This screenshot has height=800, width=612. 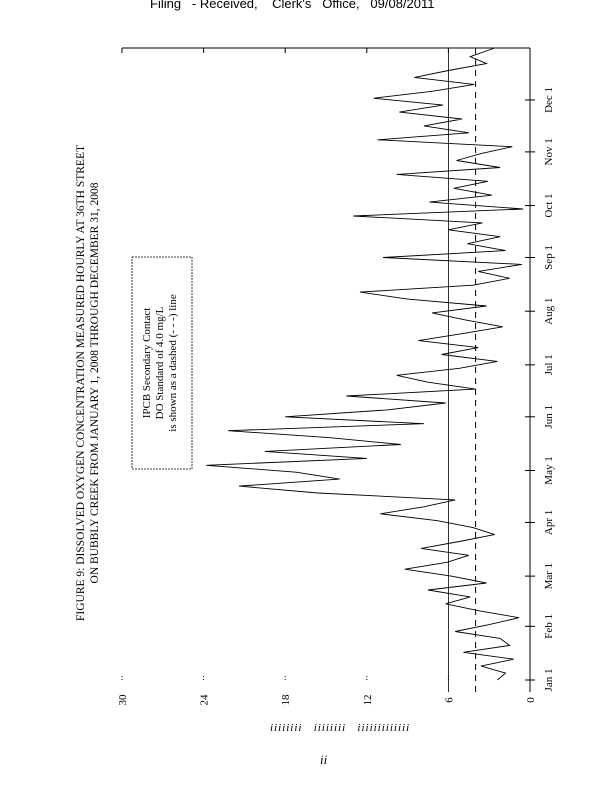 What do you see at coordinates (549, 100) in the screenshot?
I see `x-tick-label: Dec 1` at bounding box center [549, 100].